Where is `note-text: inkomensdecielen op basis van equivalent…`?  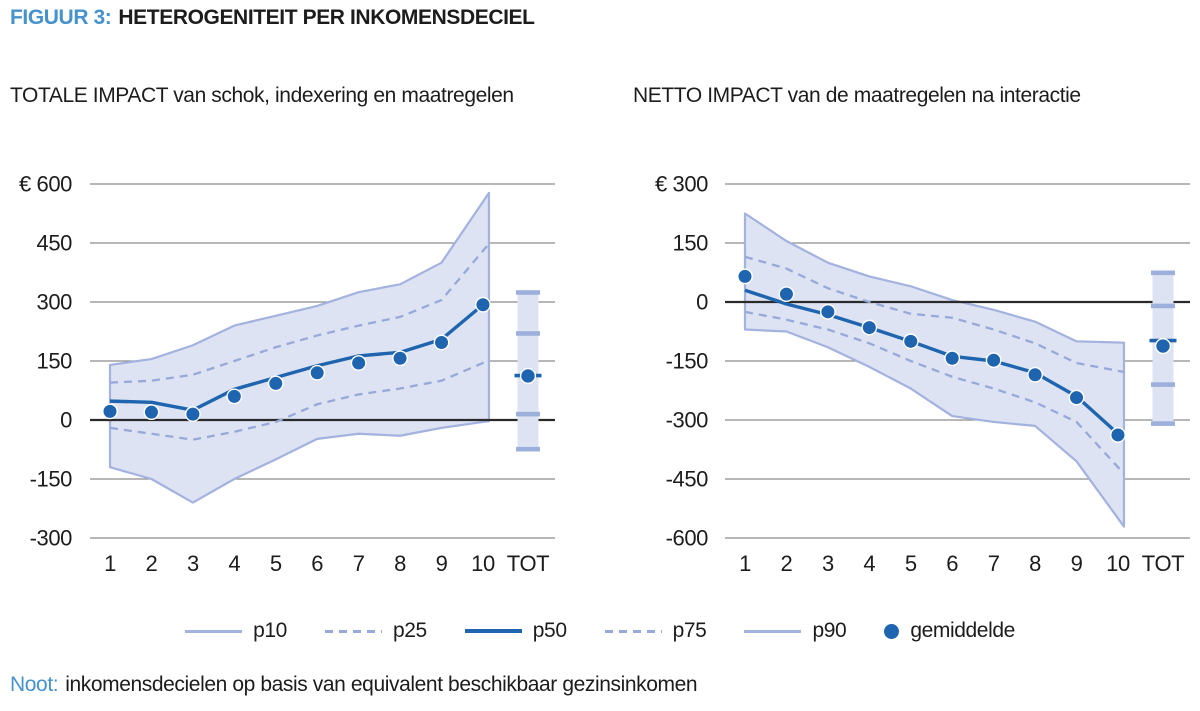
note-text: inkomensdecielen op basis van equivalent… is located at coordinates (381, 684).